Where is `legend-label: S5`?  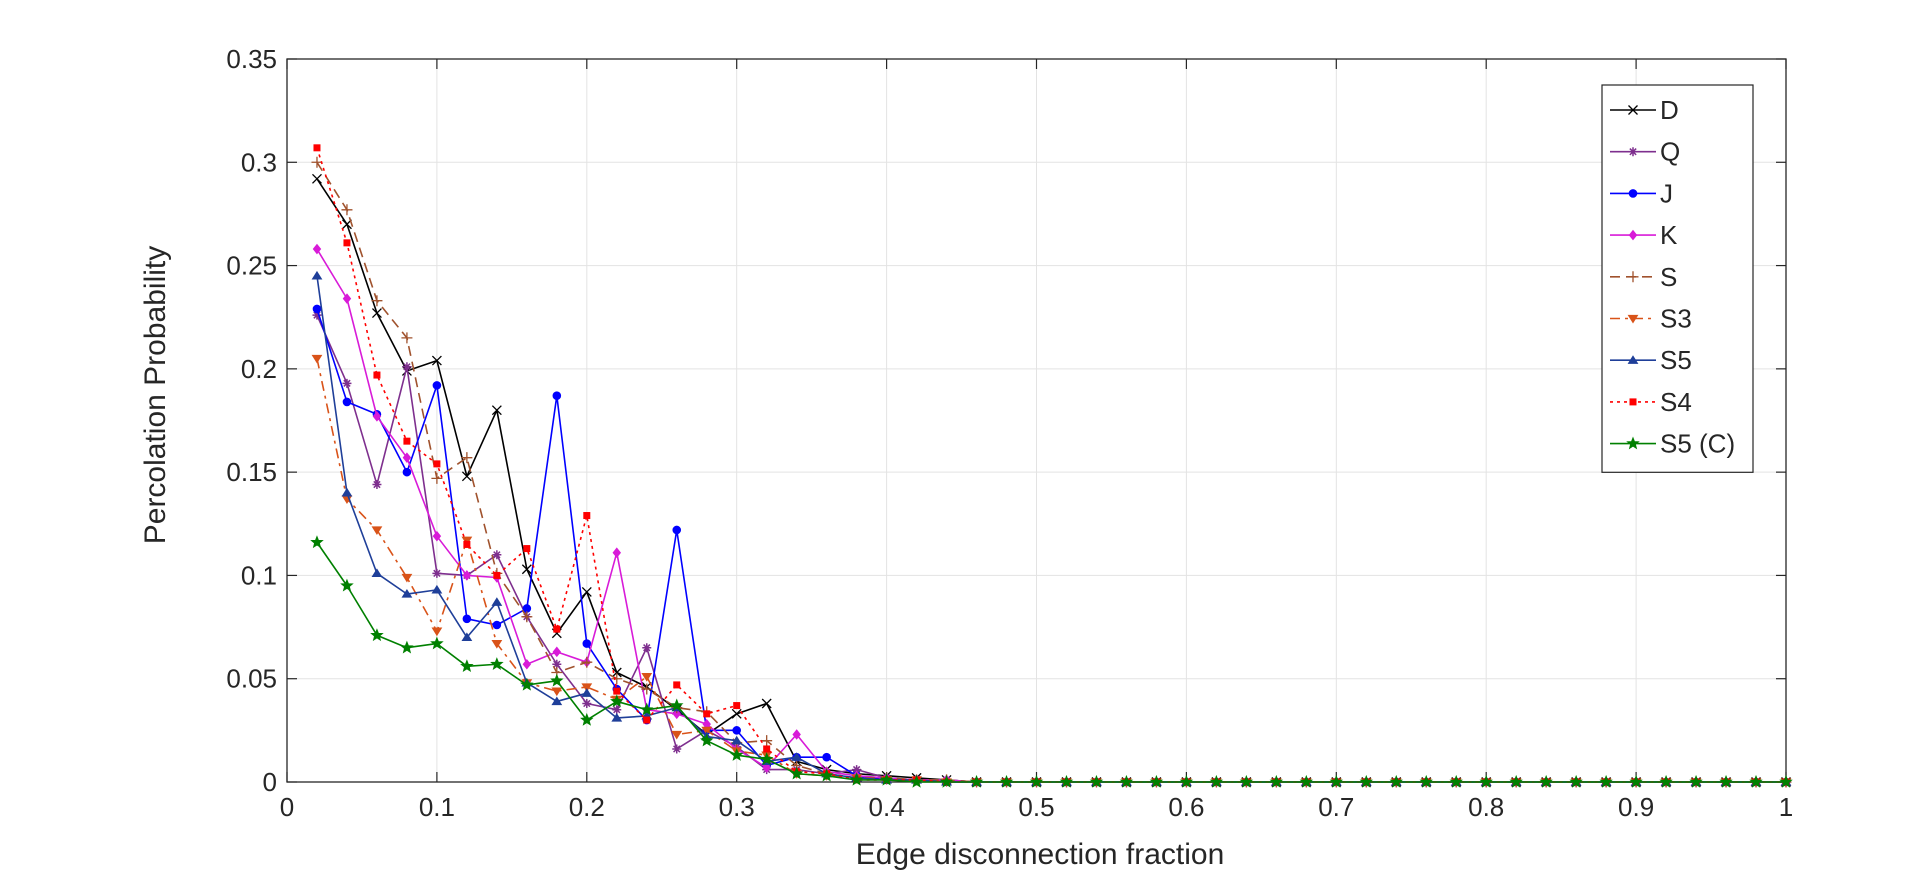 legend-label: S5 is located at coordinates (1676, 360).